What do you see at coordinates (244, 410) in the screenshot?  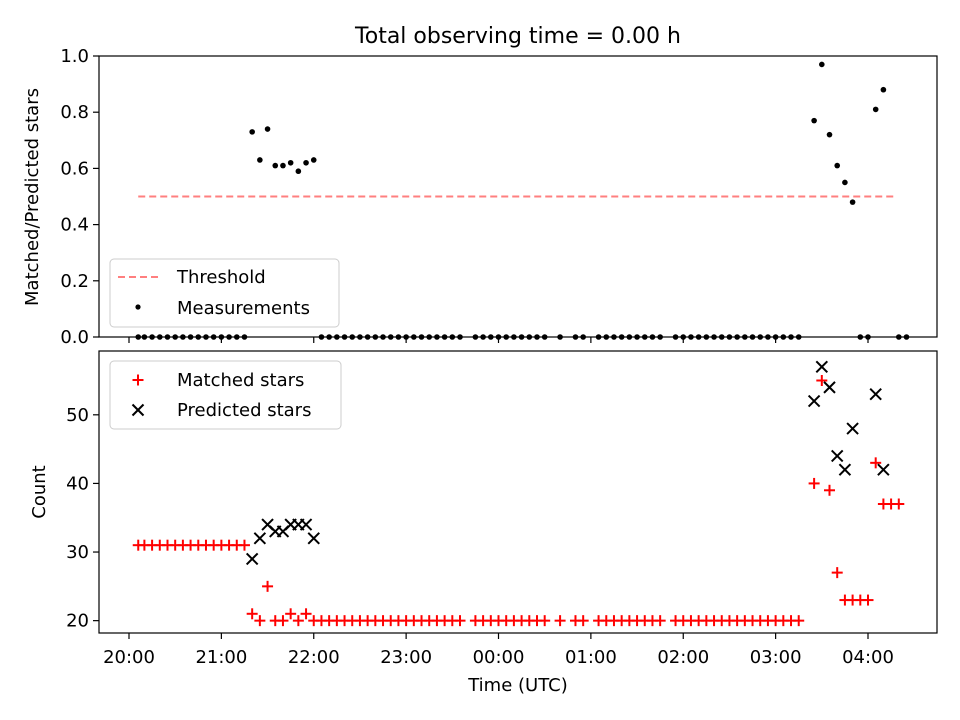 I see `legend-predicted-label: Predicted stars` at bounding box center [244, 410].